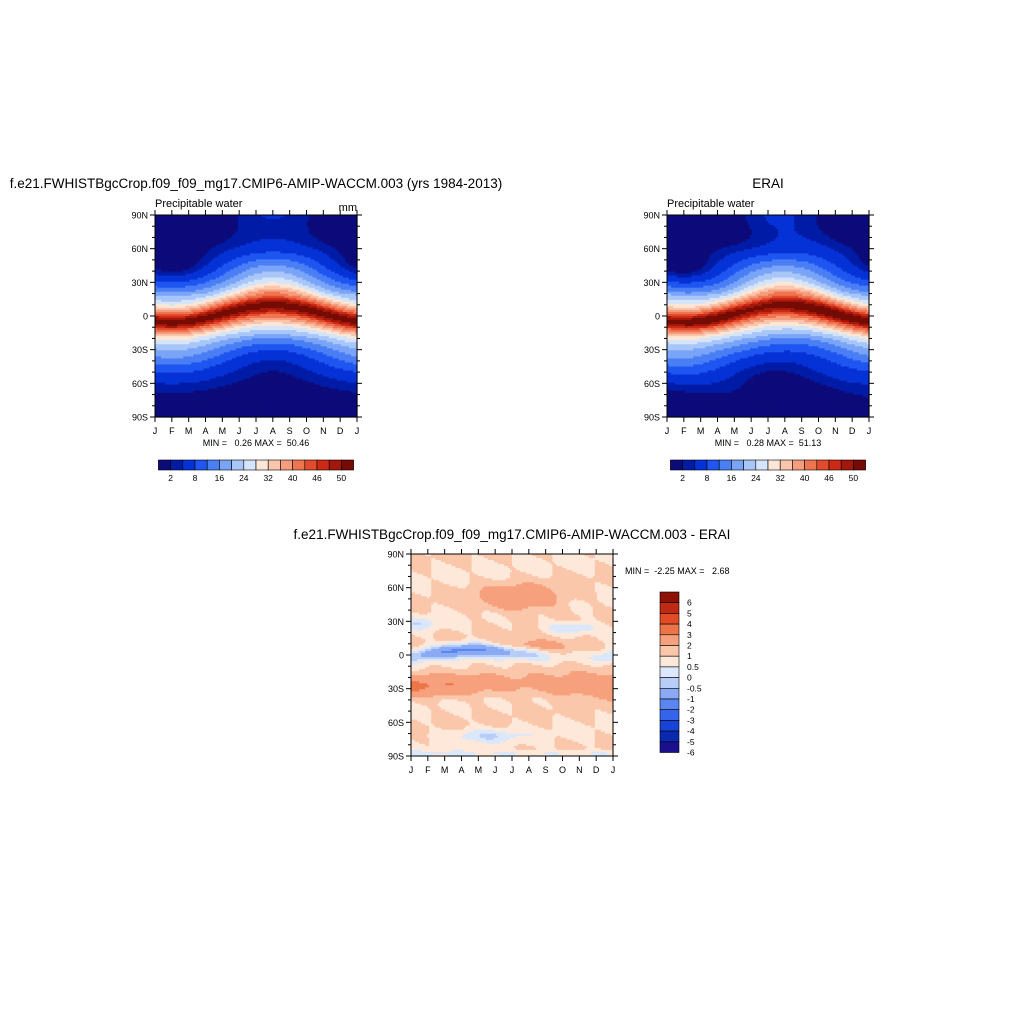 This screenshot has width=1024, height=1024. Describe the element at coordinates (348, 208) in the screenshot. I see `panel-model-subtitle-right: mm` at that location.